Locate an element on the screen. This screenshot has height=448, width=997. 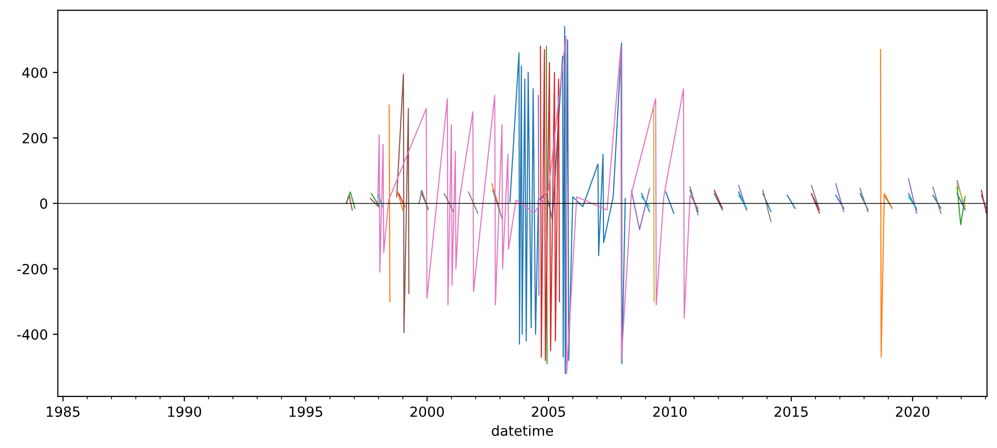
x-tick-label: 2000 is located at coordinates (427, 411).